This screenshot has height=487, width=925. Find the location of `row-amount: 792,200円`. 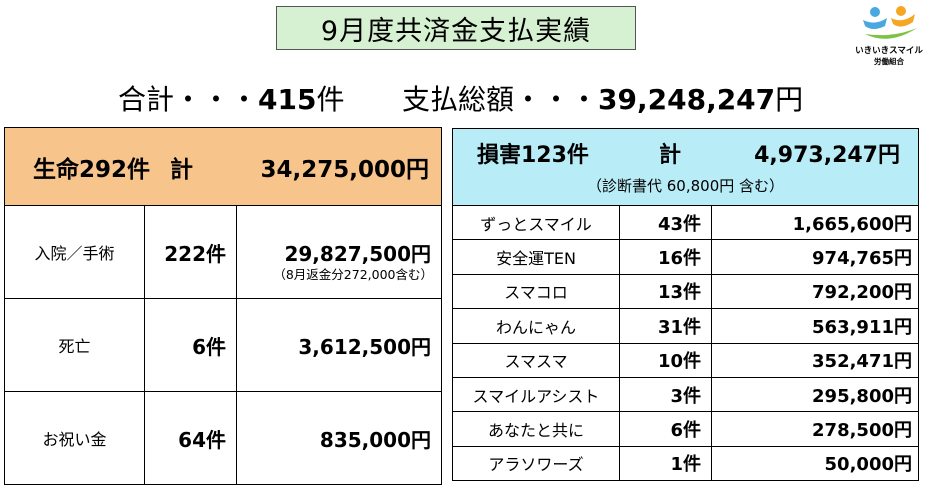

row-amount: 792,200円 is located at coordinates (815, 291).